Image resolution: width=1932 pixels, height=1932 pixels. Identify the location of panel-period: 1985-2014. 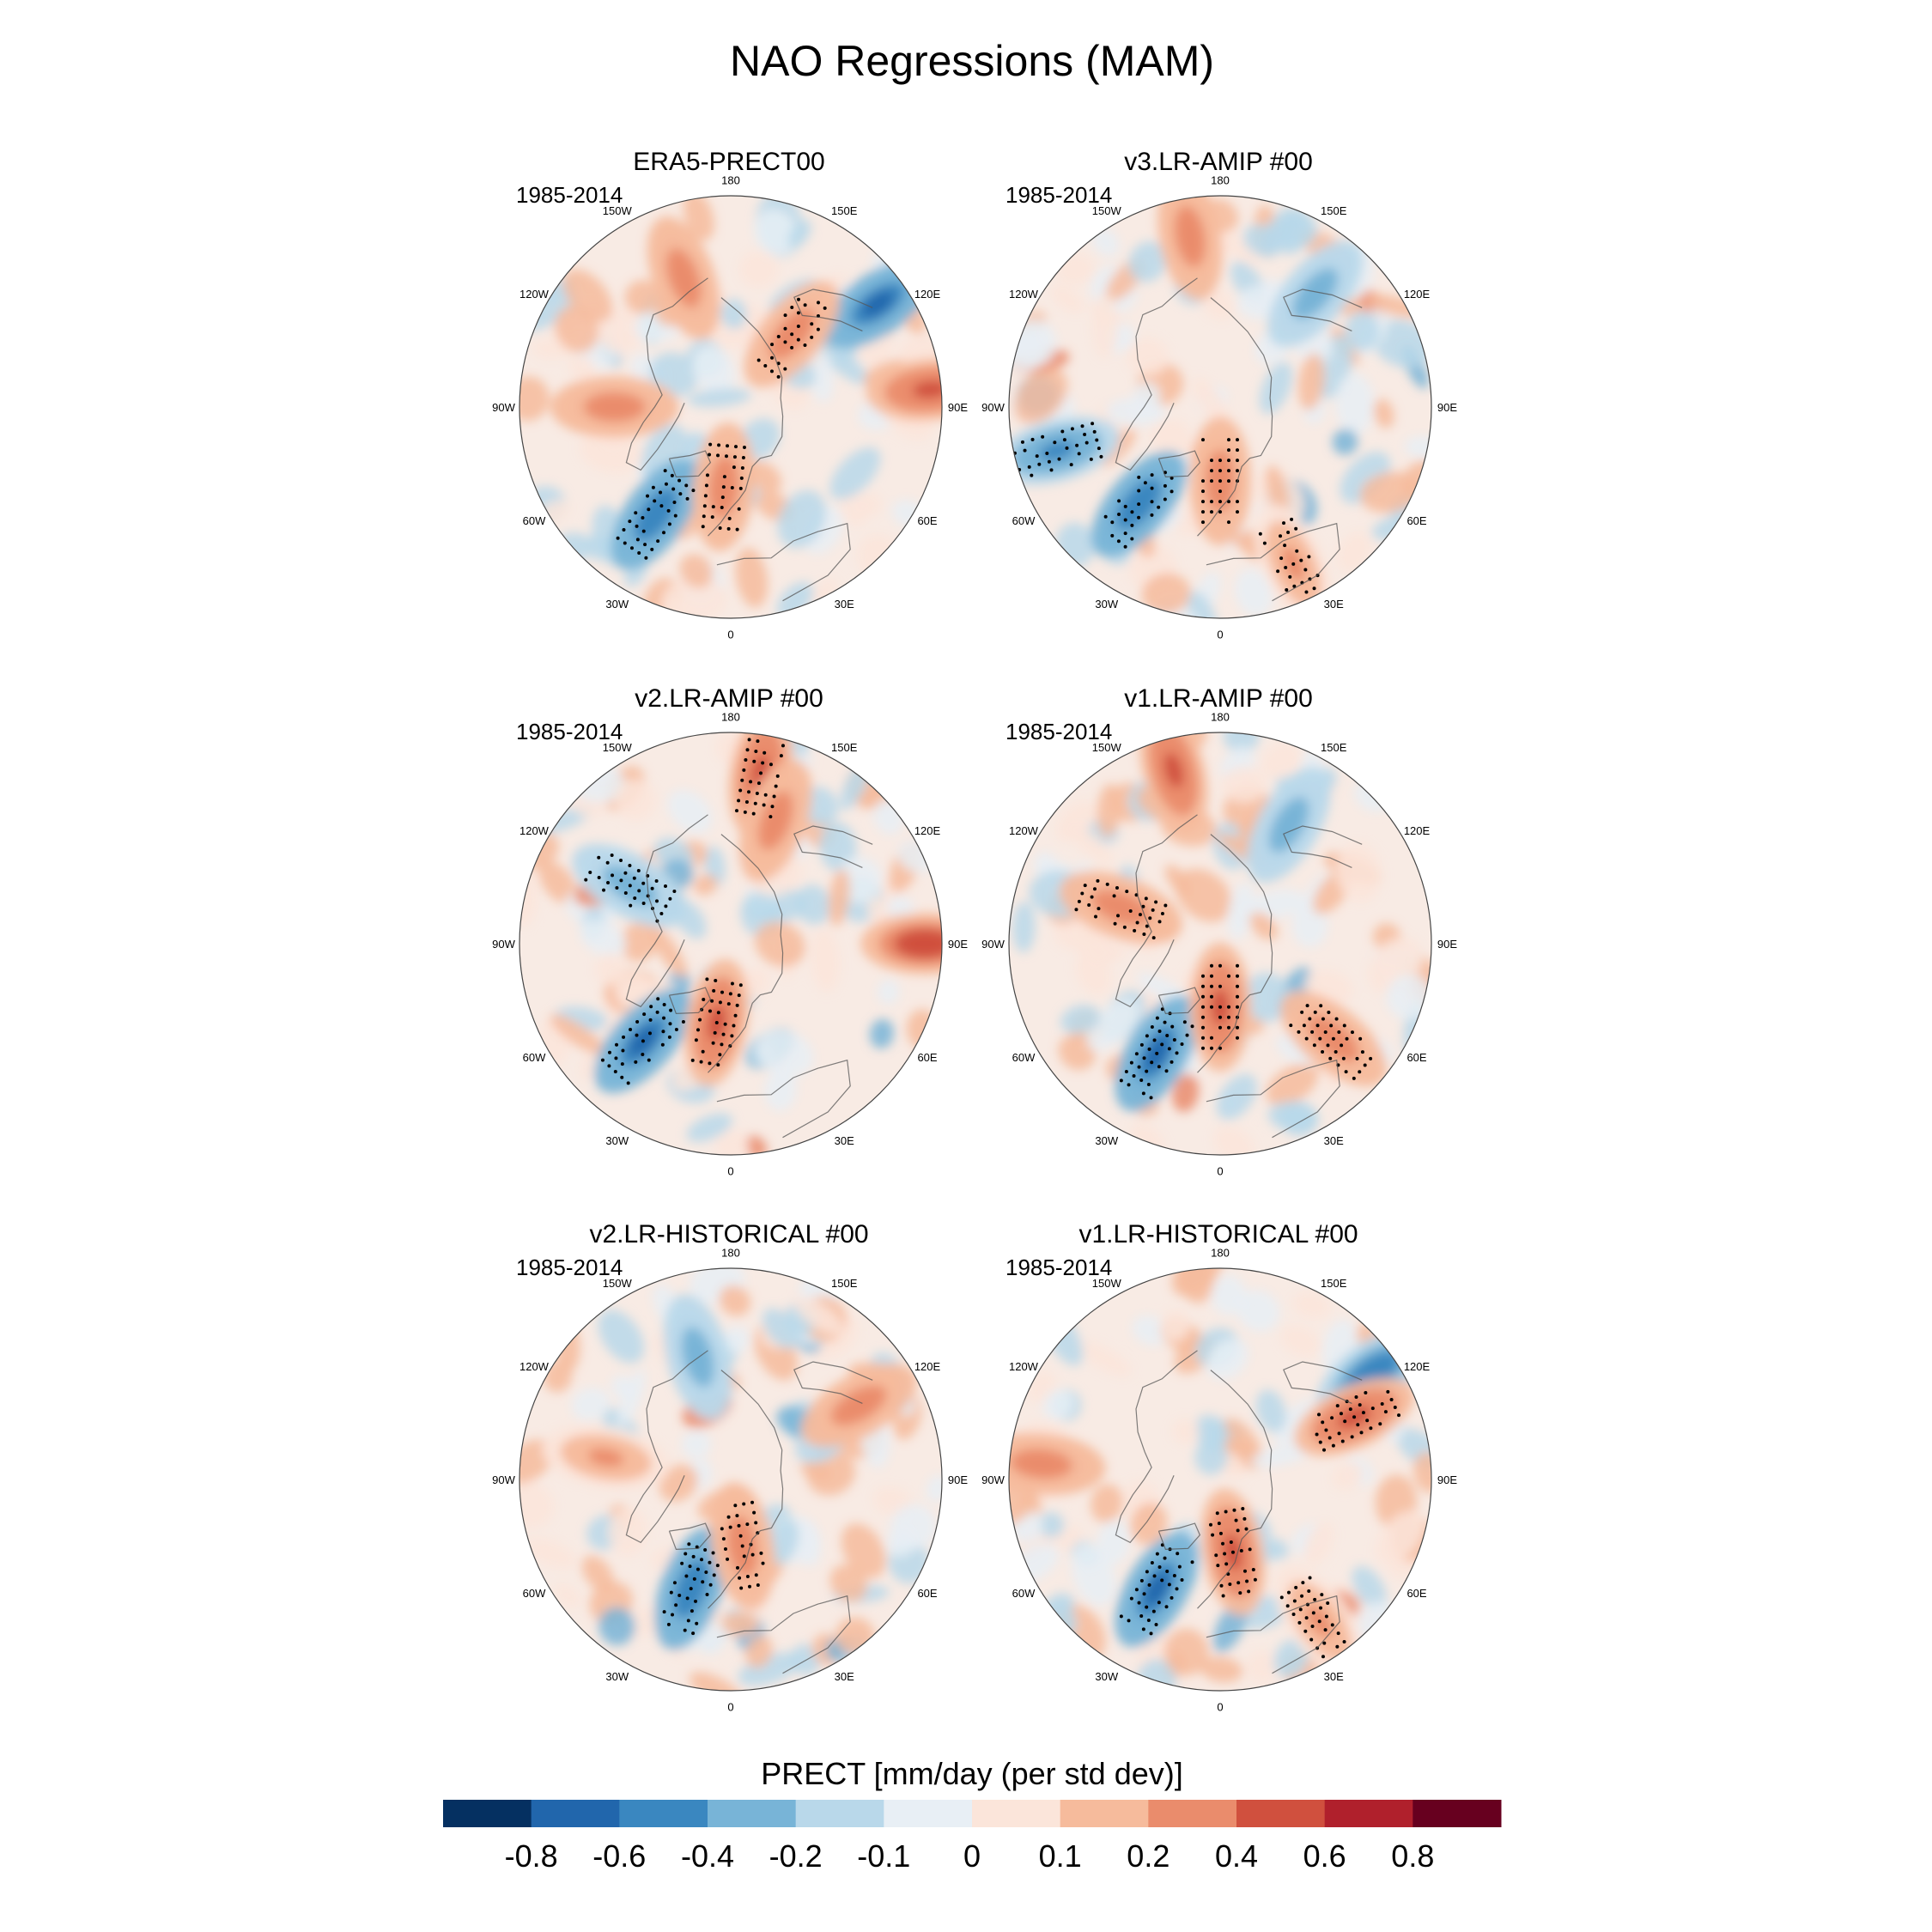
(1058, 731).